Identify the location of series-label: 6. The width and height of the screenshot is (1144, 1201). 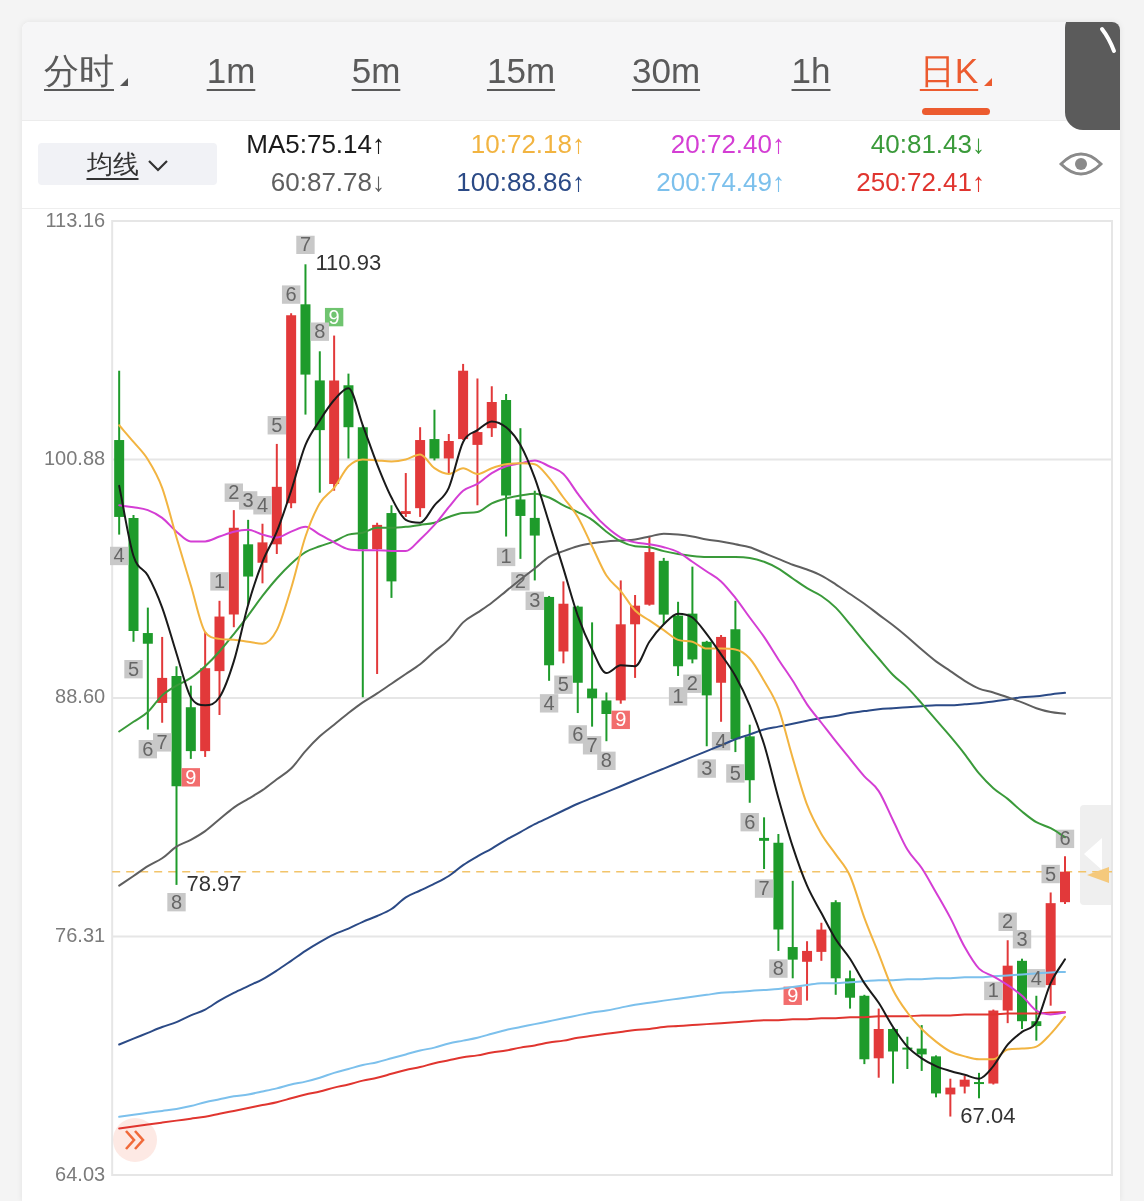
(148, 748).